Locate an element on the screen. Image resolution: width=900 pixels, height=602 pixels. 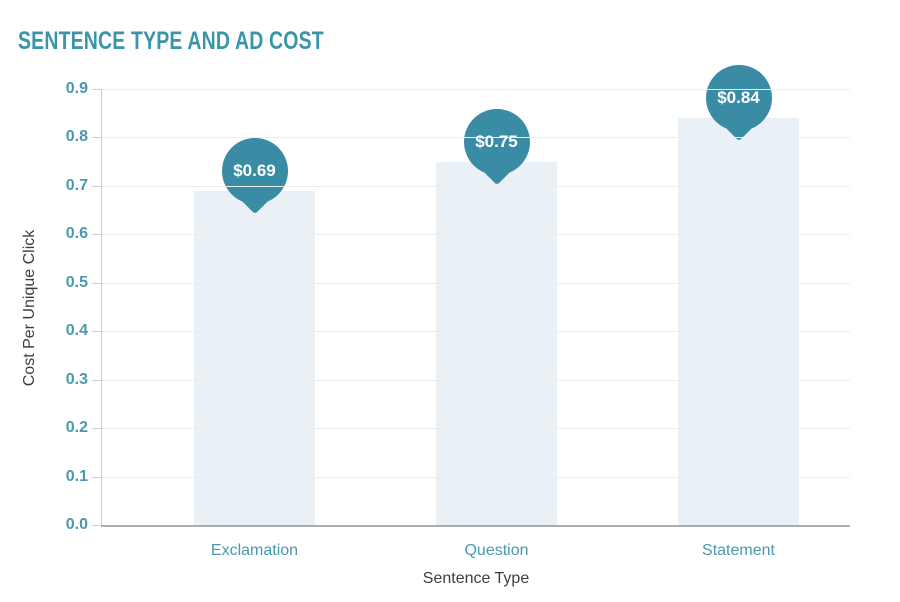
y-tick-label: 0.5 is located at coordinates (76, 282).